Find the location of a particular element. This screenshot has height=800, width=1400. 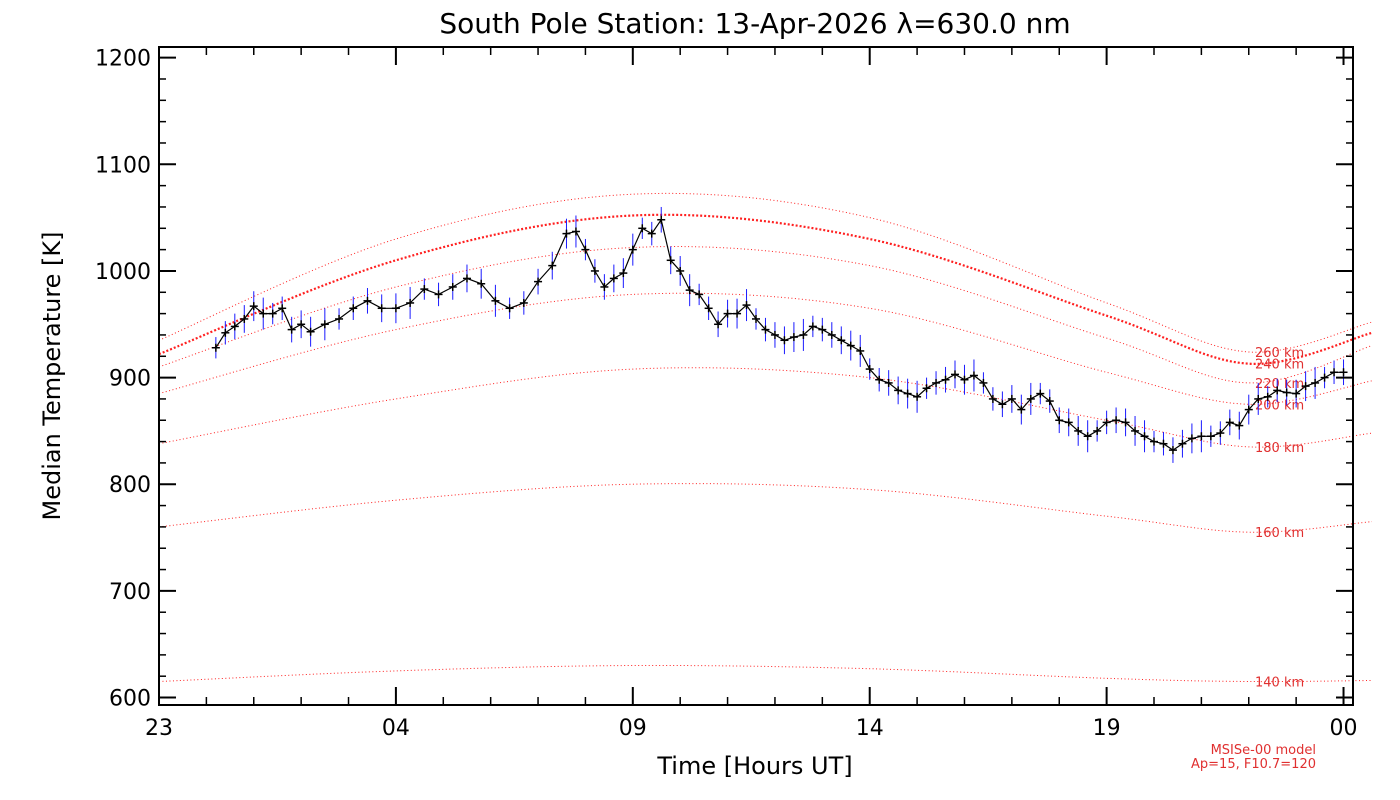

model-curve-220-km is located at coordinates (765, 315).